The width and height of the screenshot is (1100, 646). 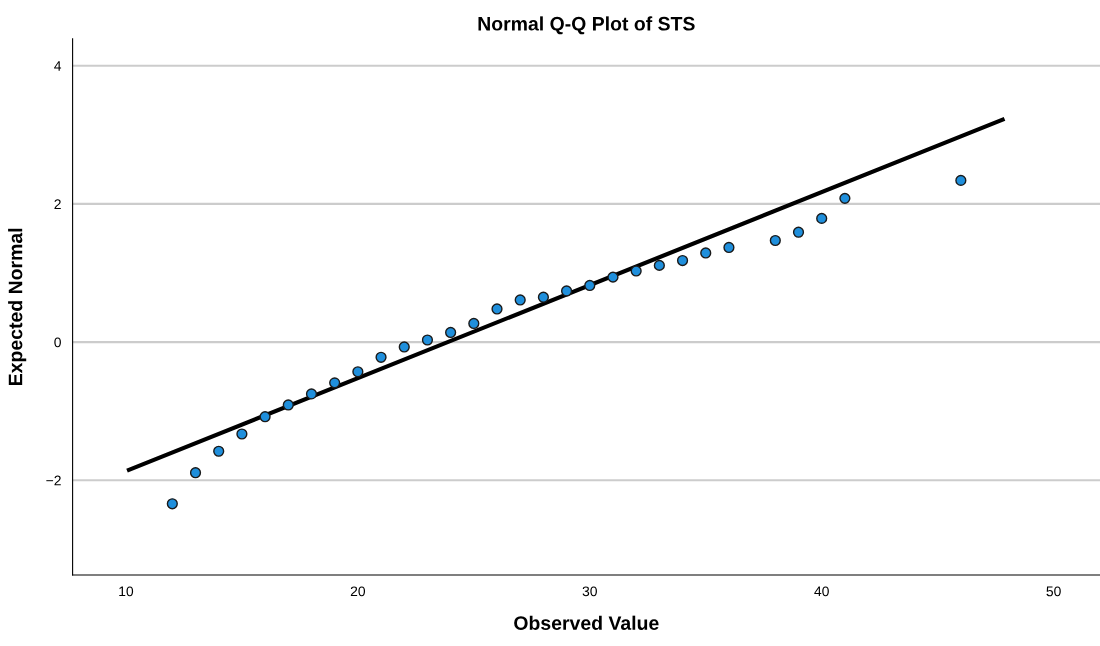 What do you see at coordinates (589, 591) in the screenshot?
I see `x-tick-label: 30` at bounding box center [589, 591].